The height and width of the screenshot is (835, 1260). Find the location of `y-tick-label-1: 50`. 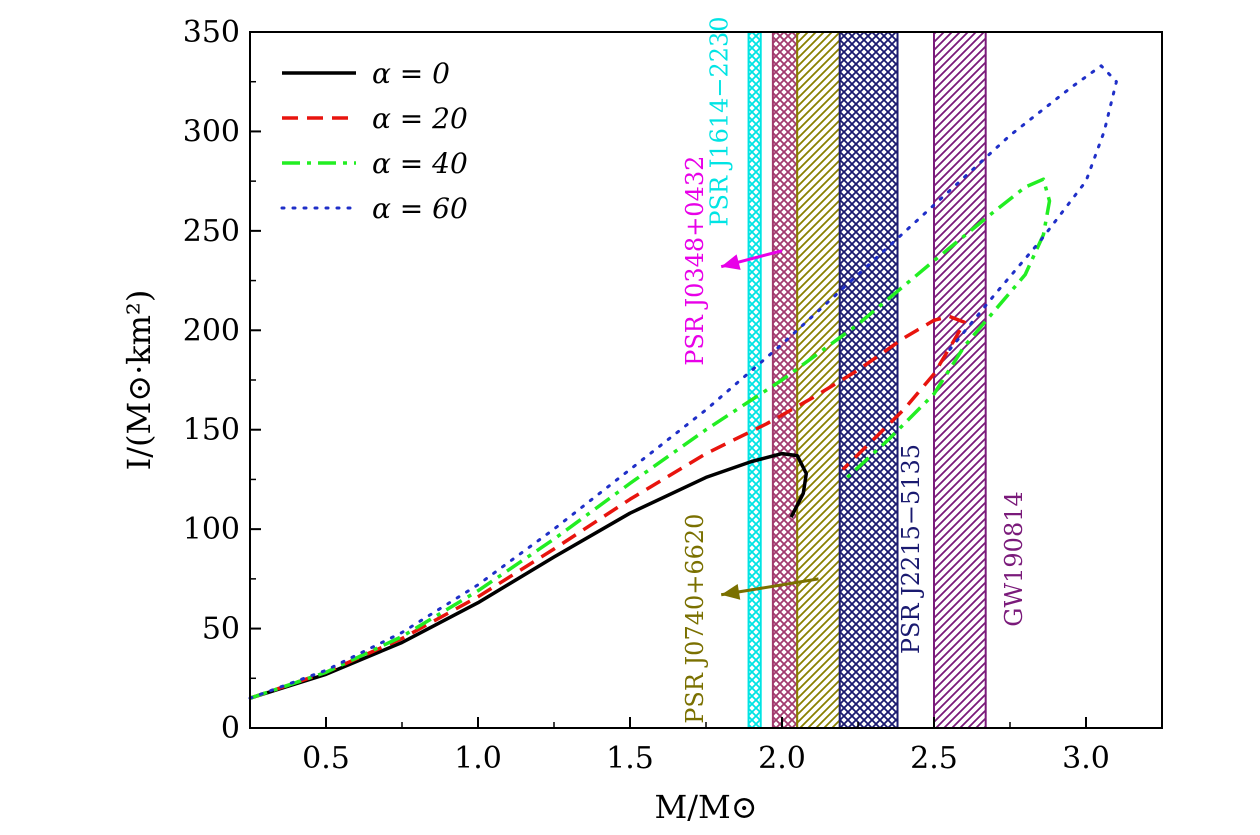

y-tick-label-1: 50 is located at coordinates (221, 629).